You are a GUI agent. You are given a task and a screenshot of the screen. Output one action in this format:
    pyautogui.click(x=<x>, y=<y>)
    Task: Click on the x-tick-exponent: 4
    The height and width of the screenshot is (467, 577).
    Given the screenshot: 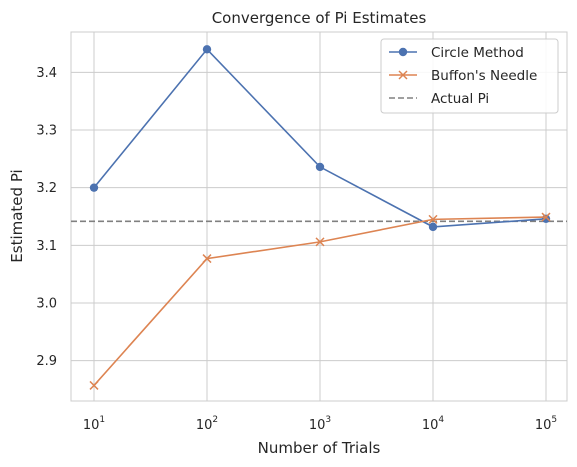 What is the action you would take?
    pyautogui.click(x=441, y=420)
    